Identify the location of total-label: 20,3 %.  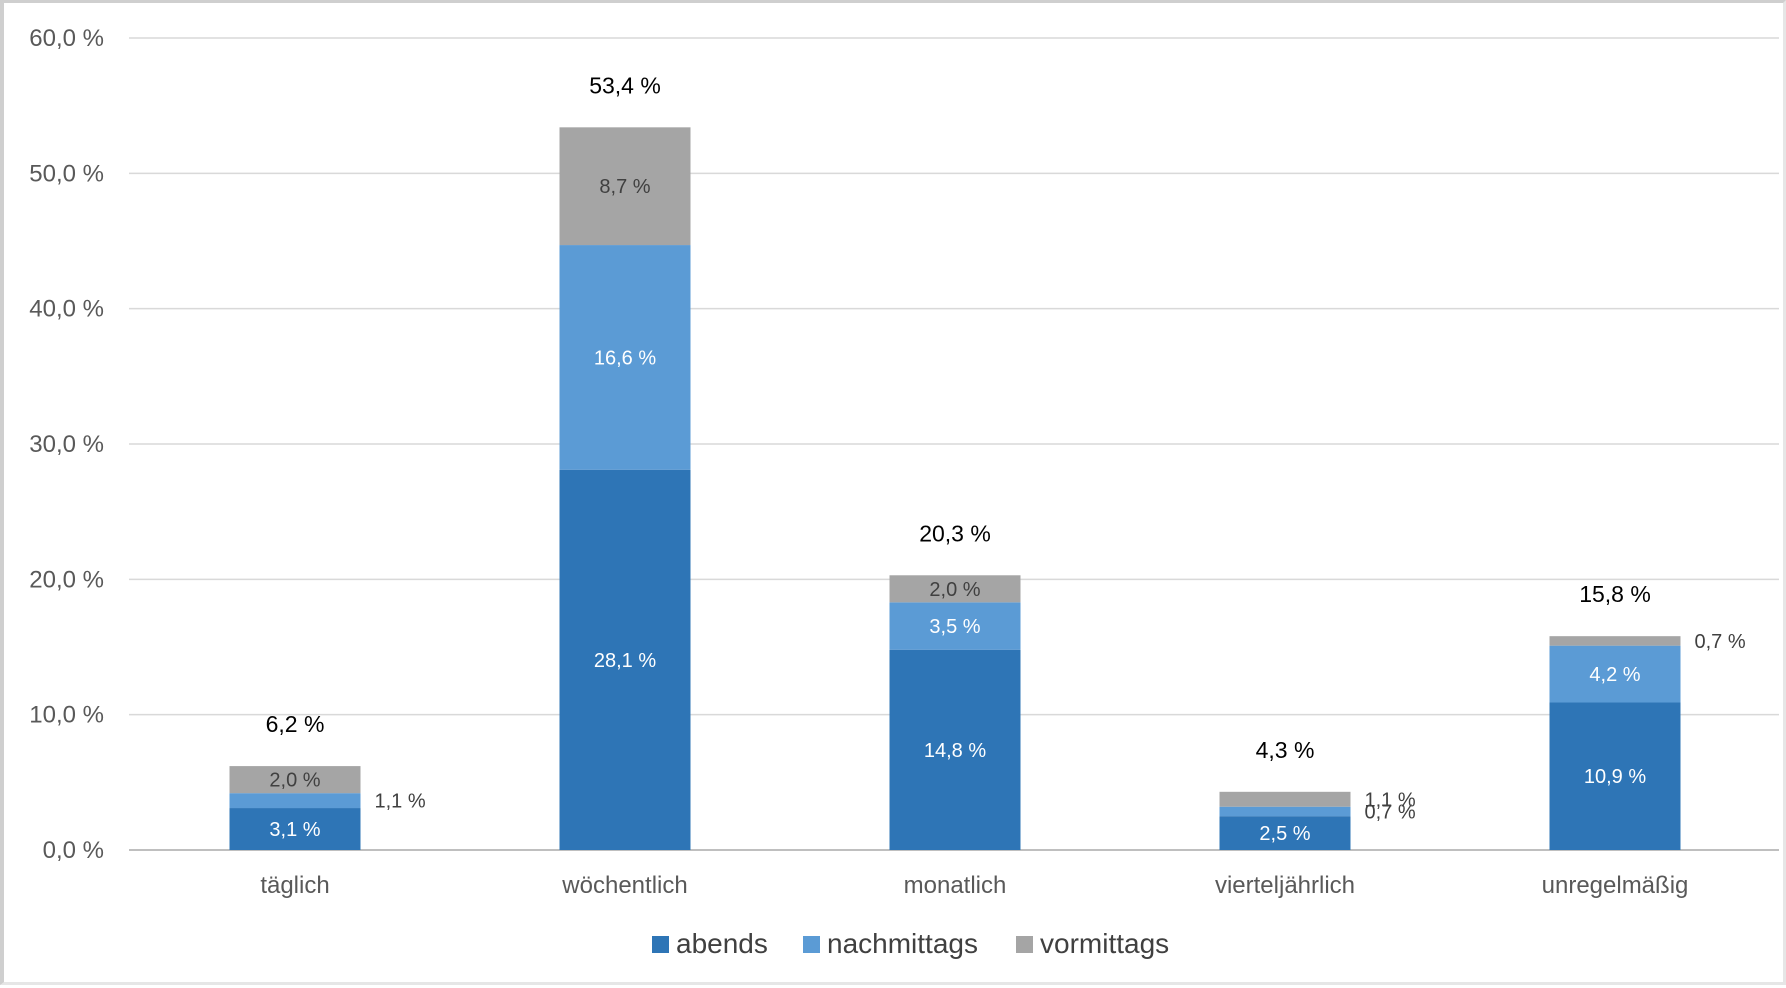
(955, 533).